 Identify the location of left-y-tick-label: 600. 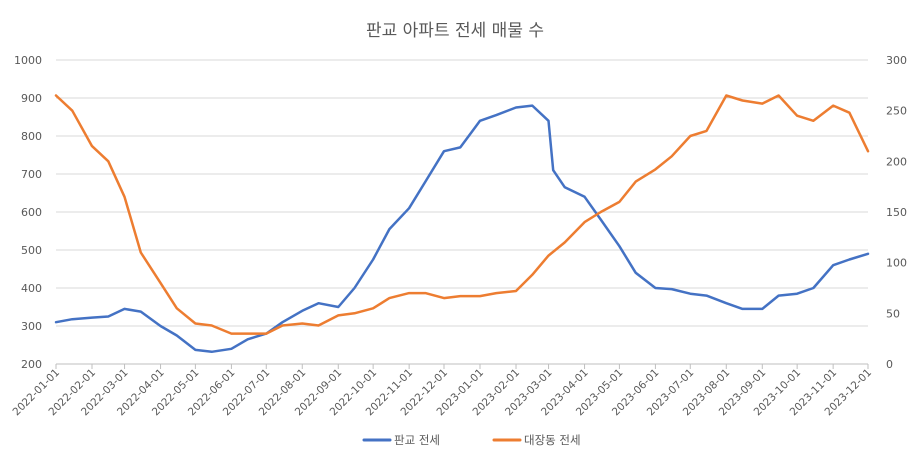
(31, 212).